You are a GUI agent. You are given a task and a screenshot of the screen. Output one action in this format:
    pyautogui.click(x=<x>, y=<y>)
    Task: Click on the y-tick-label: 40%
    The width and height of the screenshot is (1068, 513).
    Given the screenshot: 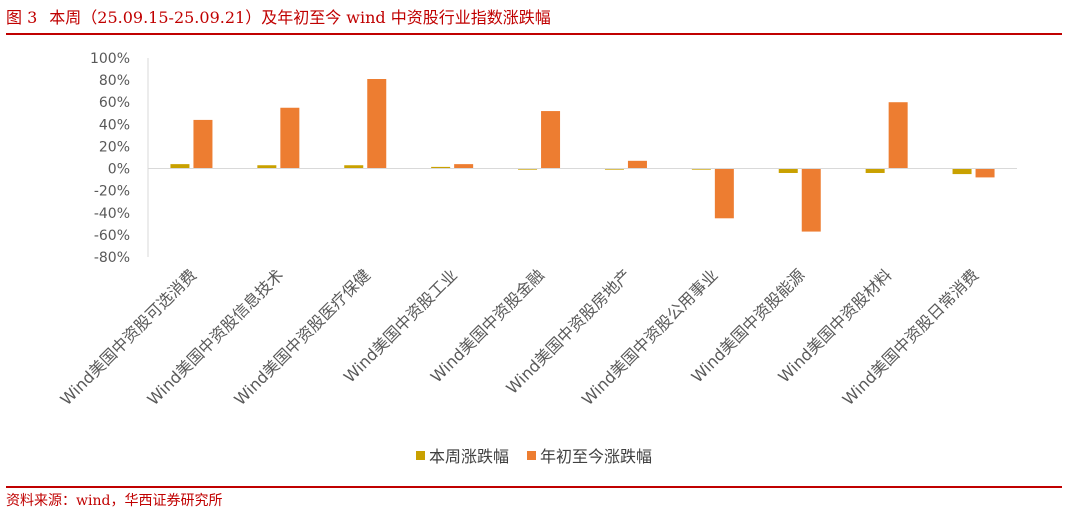 What is the action you would take?
    pyautogui.click(x=114, y=125)
    